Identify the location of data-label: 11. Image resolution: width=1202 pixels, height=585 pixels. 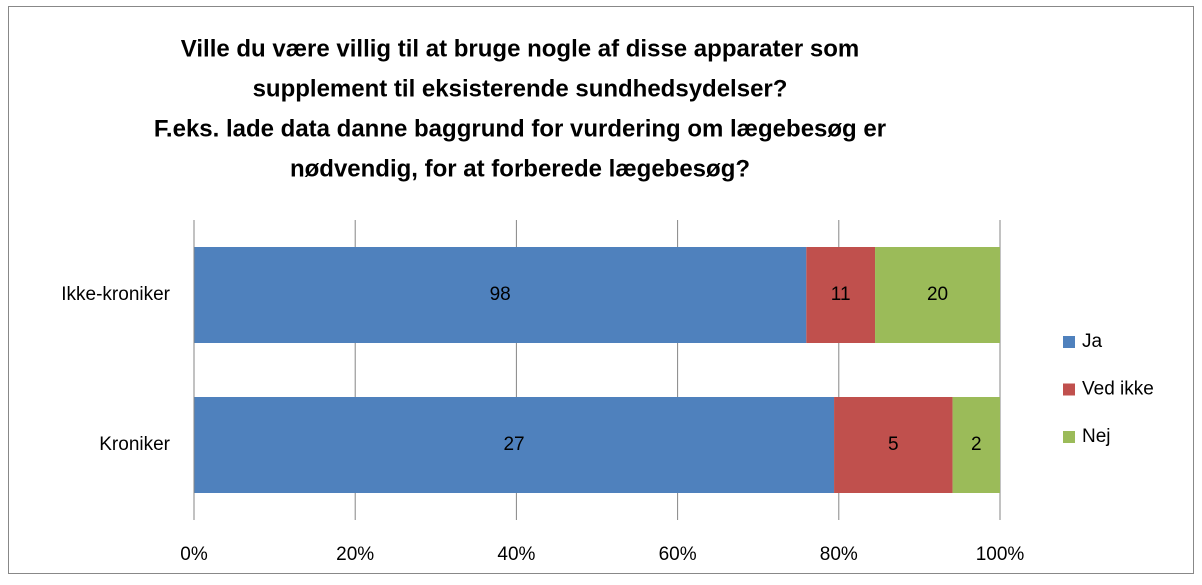
(841, 294).